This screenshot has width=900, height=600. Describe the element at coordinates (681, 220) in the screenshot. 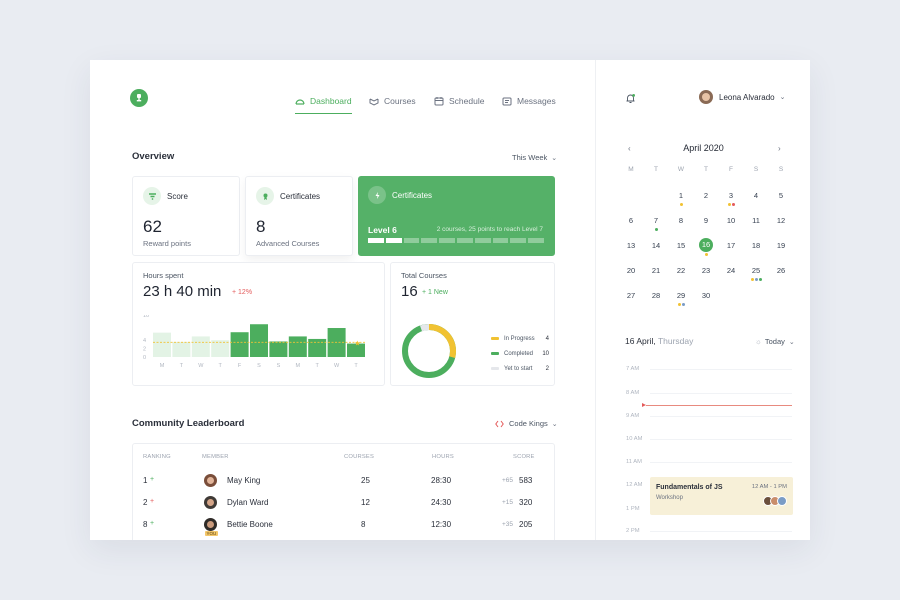

I see `calendar-day: 8` at that location.